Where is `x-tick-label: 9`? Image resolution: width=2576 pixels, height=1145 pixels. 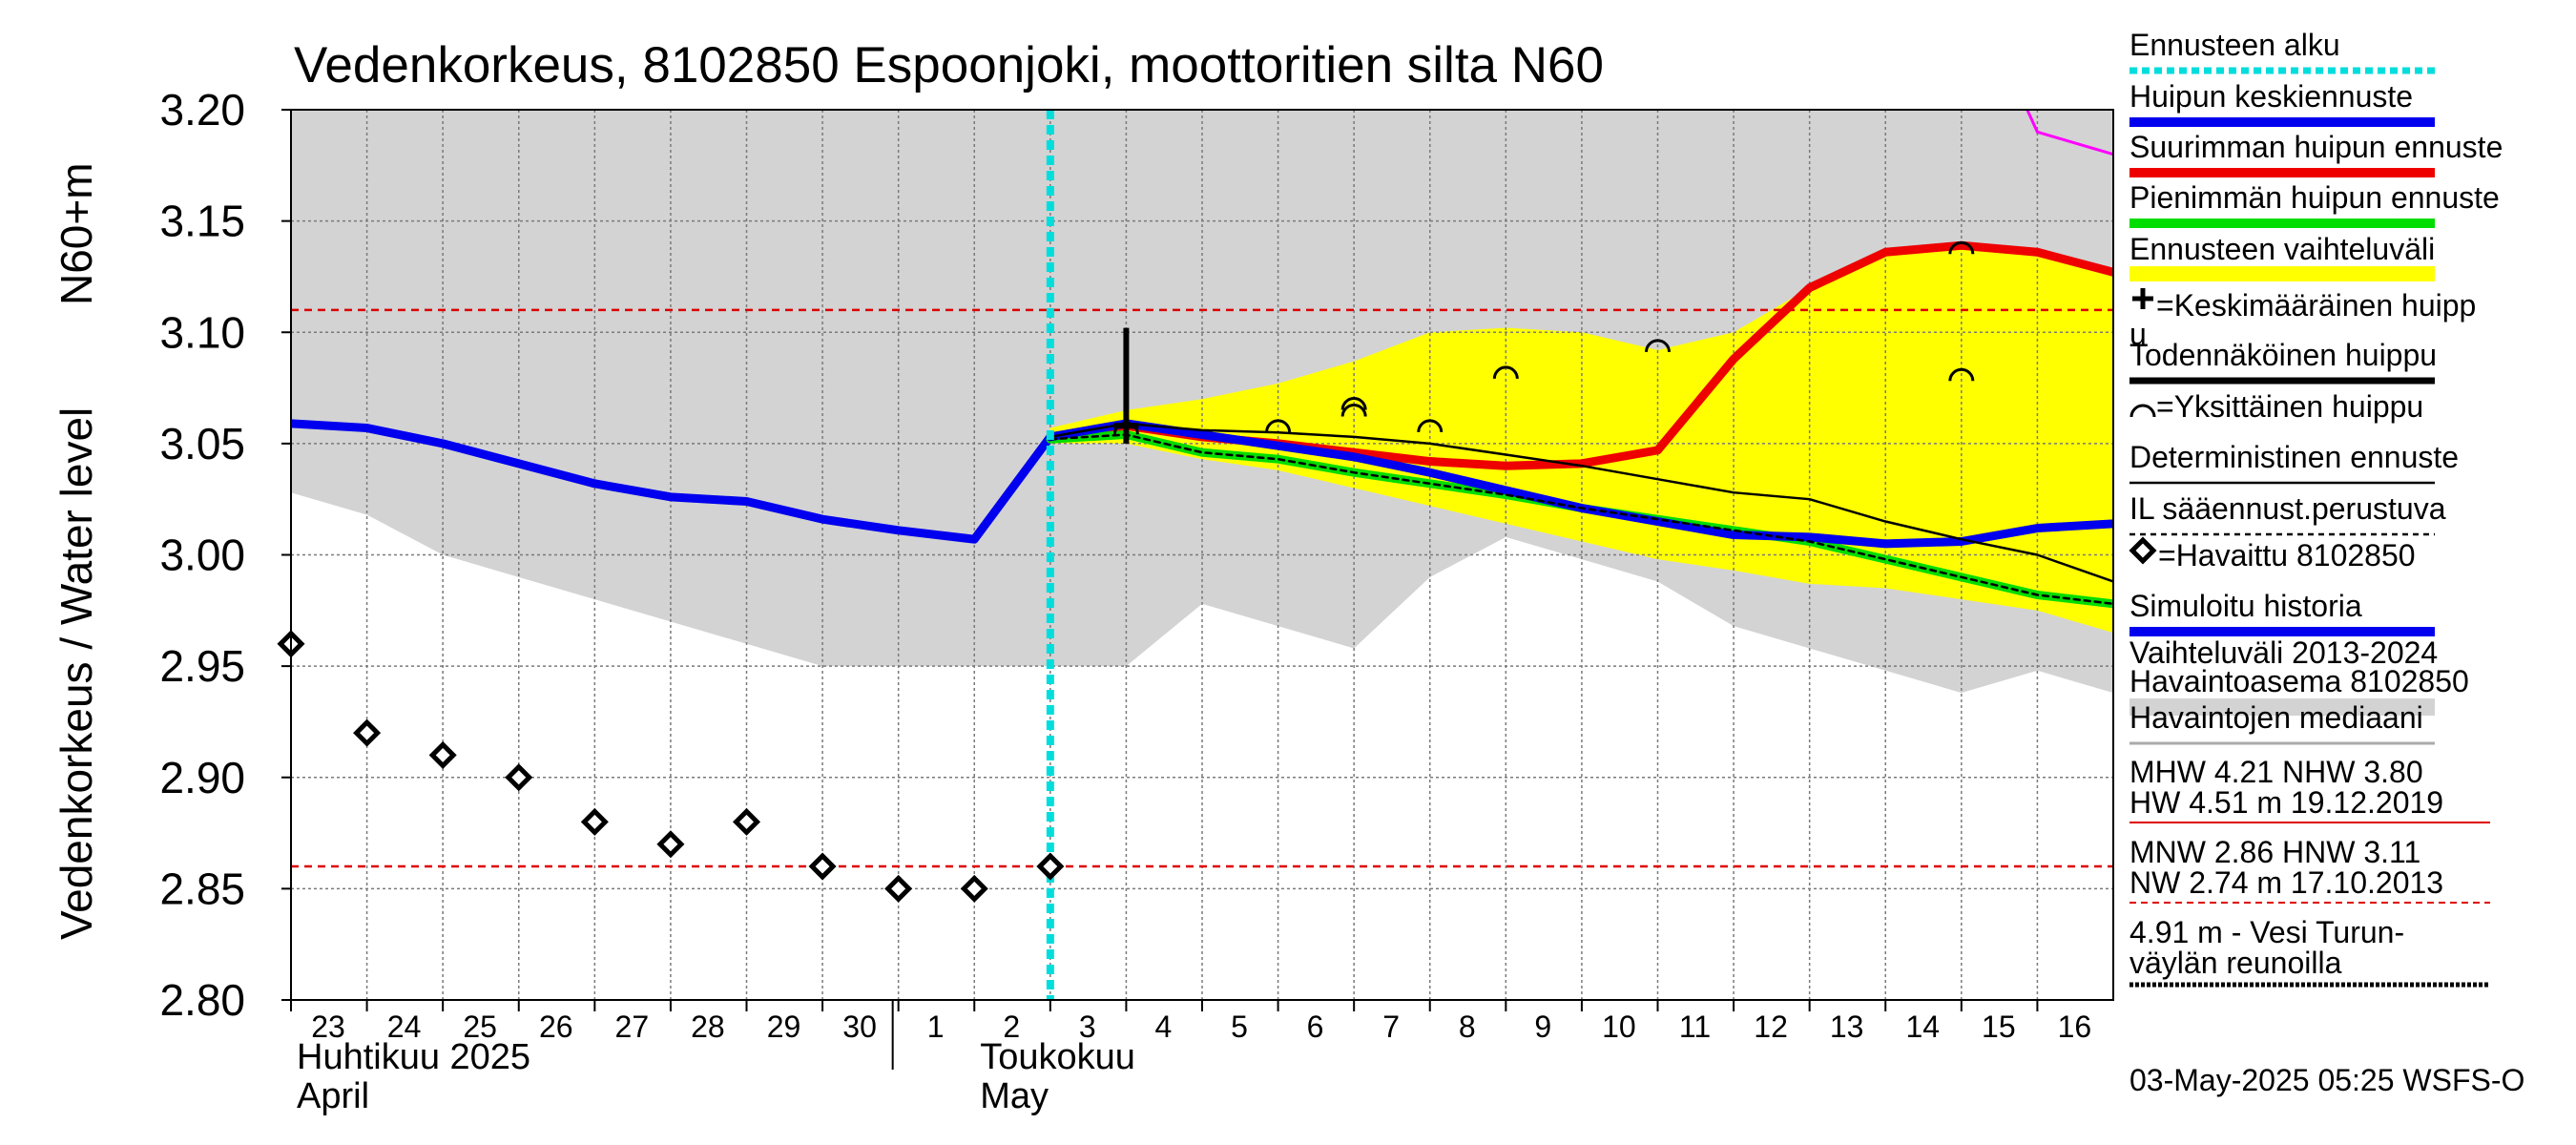 x-tick-label: 9 is located at coordinates (1542, 1027).